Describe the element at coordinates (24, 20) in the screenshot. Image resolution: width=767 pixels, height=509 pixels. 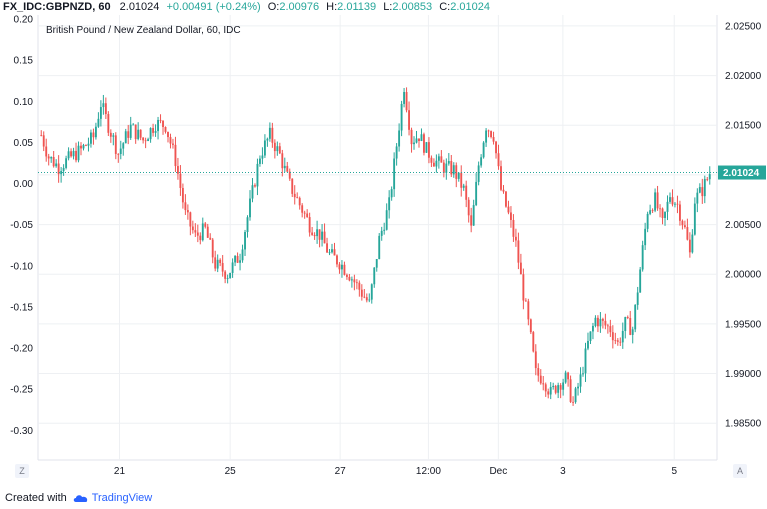
I see `left-tick-label: 0.20` at that location.